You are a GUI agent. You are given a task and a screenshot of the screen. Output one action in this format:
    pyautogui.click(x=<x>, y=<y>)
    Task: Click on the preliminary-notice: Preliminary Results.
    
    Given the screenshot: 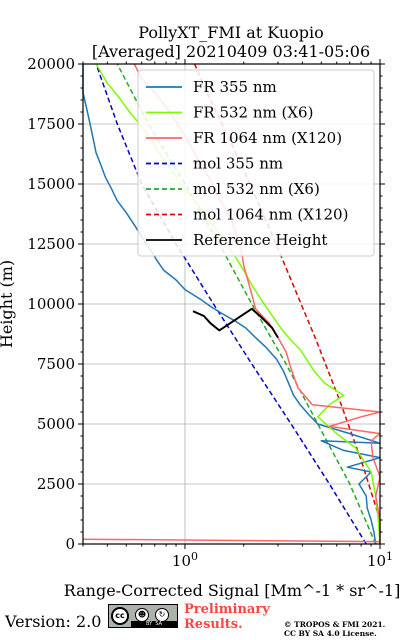 What is the action you would take?
    pyautogui.click(x=227, y=617)
    